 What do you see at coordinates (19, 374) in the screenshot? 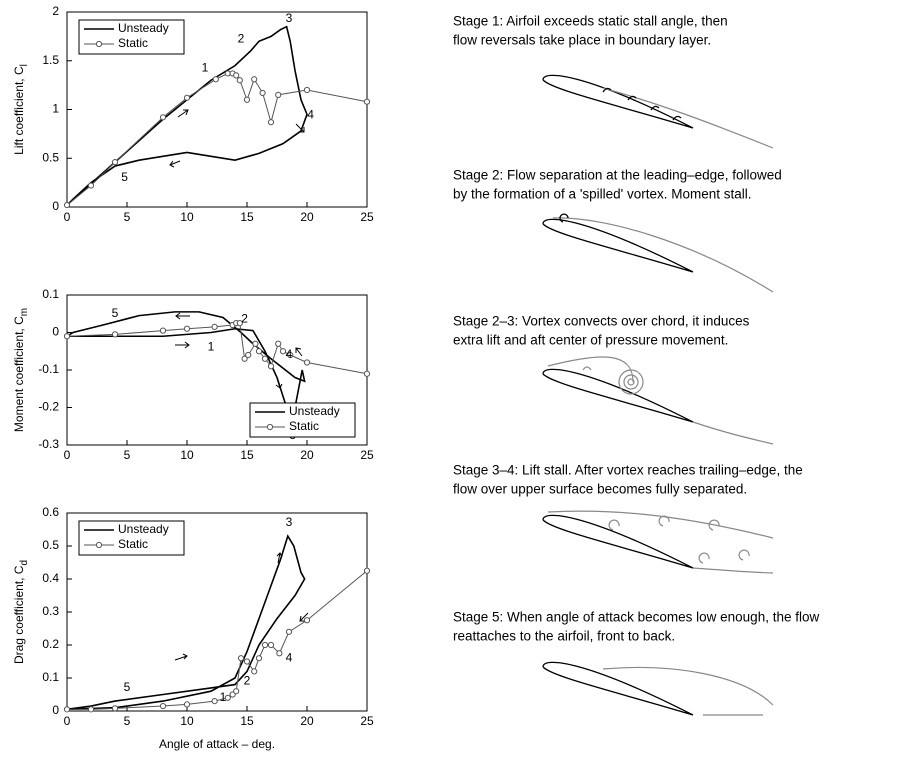
I see `y-axis-label-main: Moment coefficient, C` at bounding box center [19, 374].